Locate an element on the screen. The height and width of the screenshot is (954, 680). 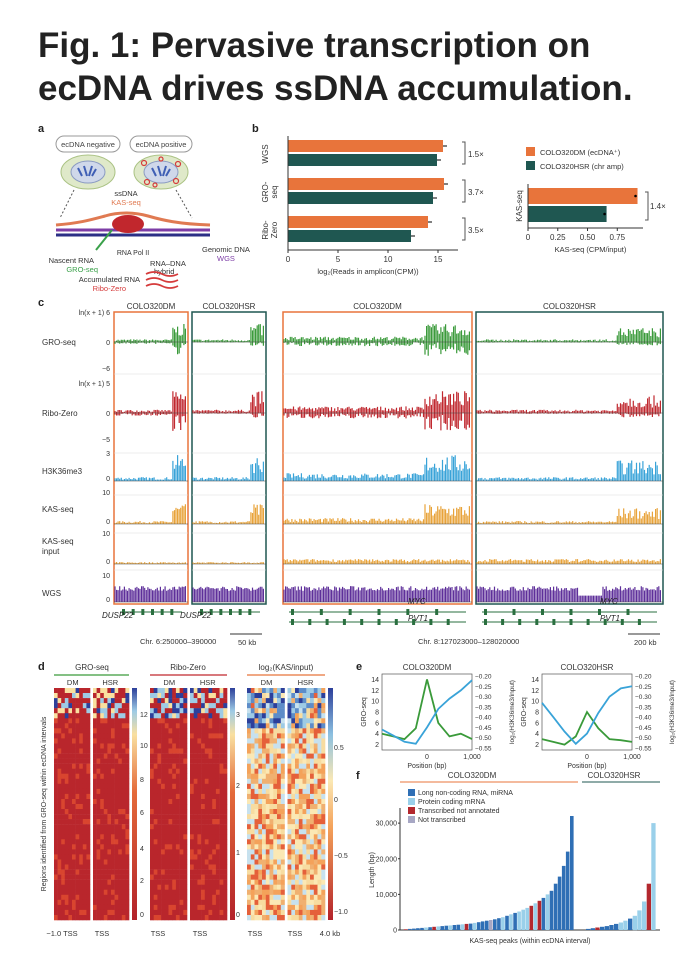
kas-x-tick-label: 0.75 is located at coordinates (617, 237).